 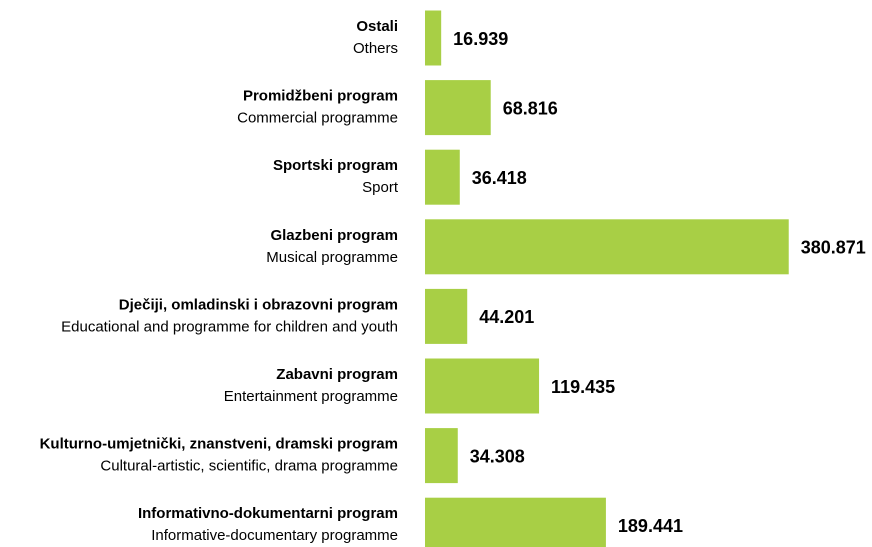 I want to click on value-label: 36.418, so click(x=499, y=178).